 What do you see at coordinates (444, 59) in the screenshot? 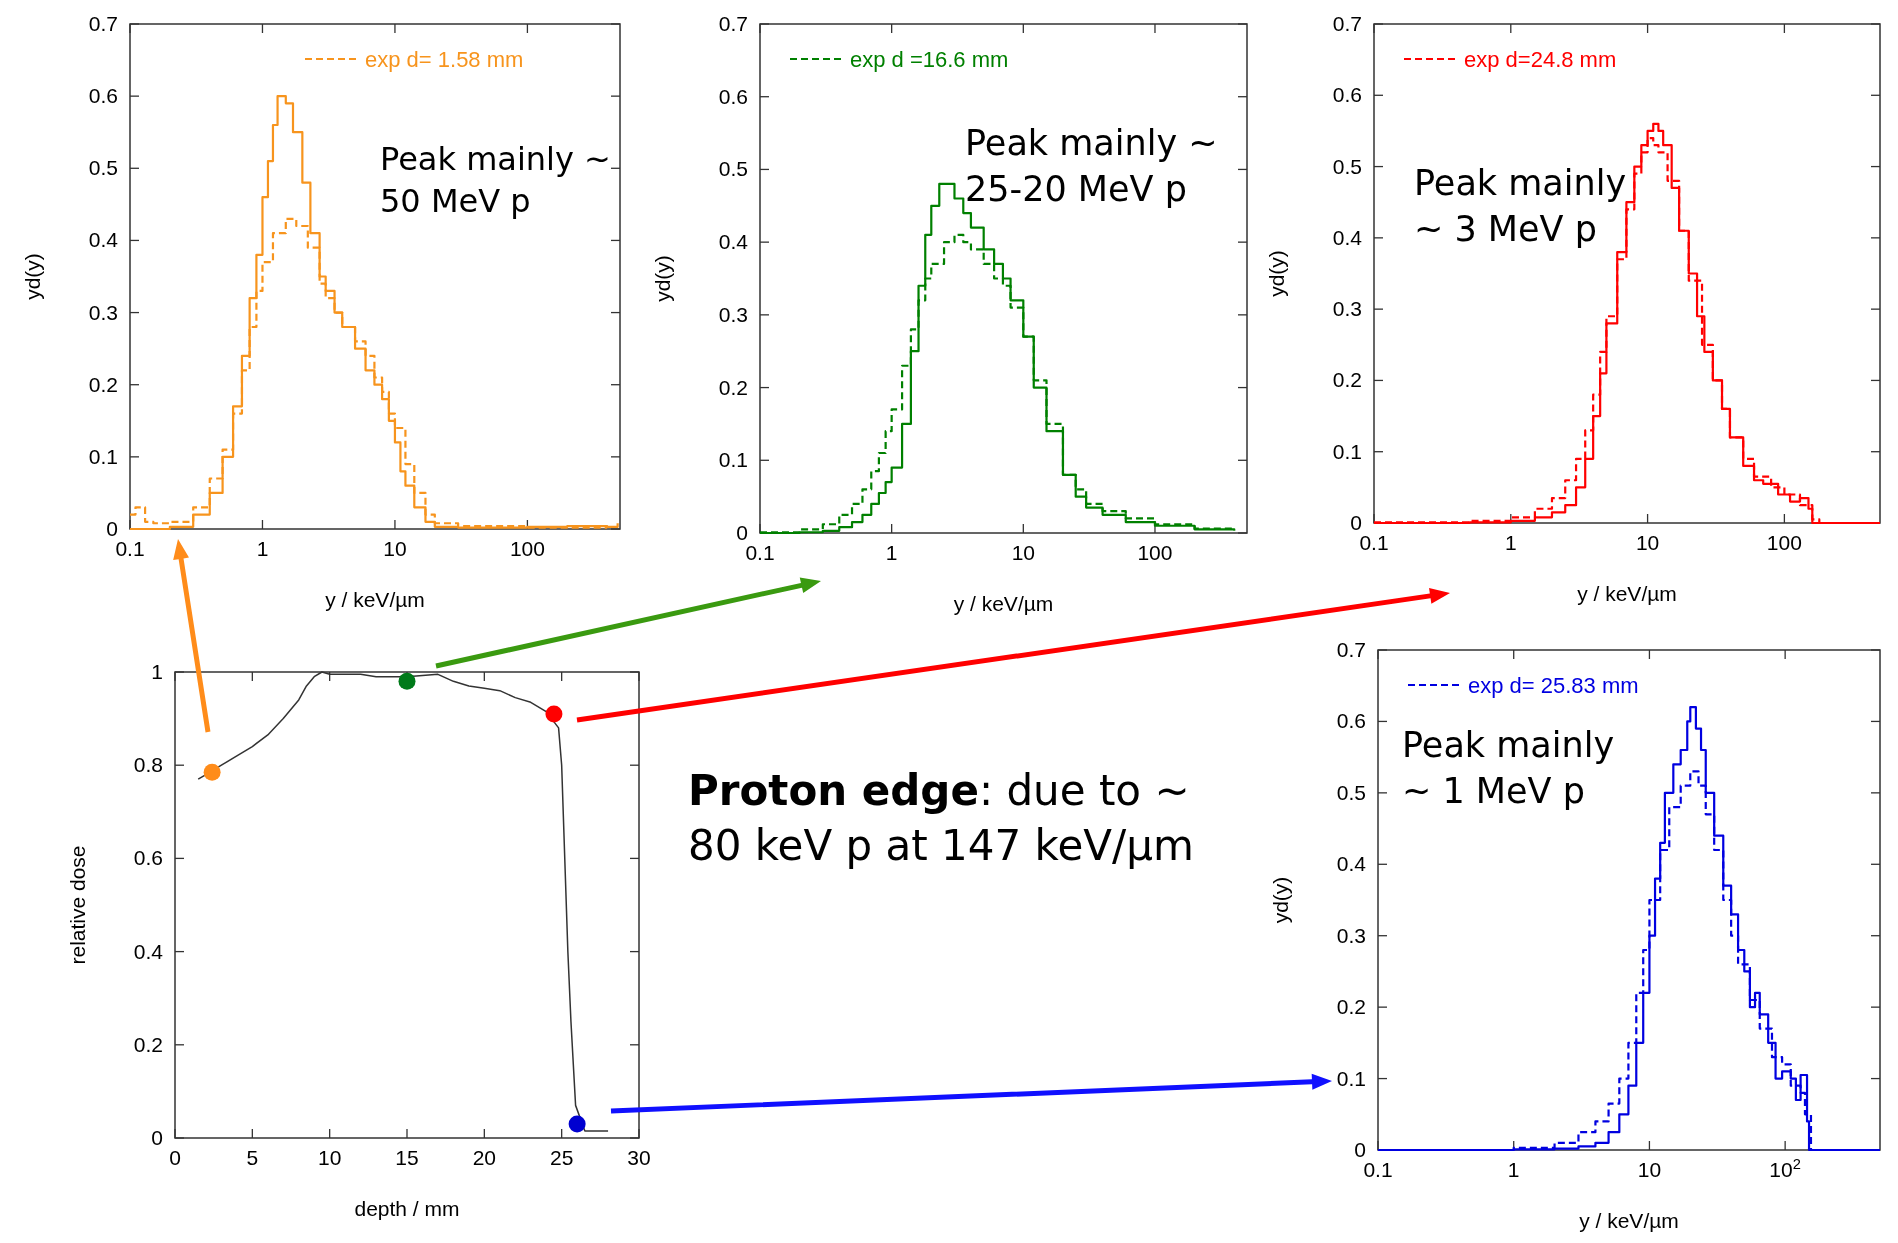
I see `legend-label: exp d= 1.58 mm` at bounding box center [444, 59].